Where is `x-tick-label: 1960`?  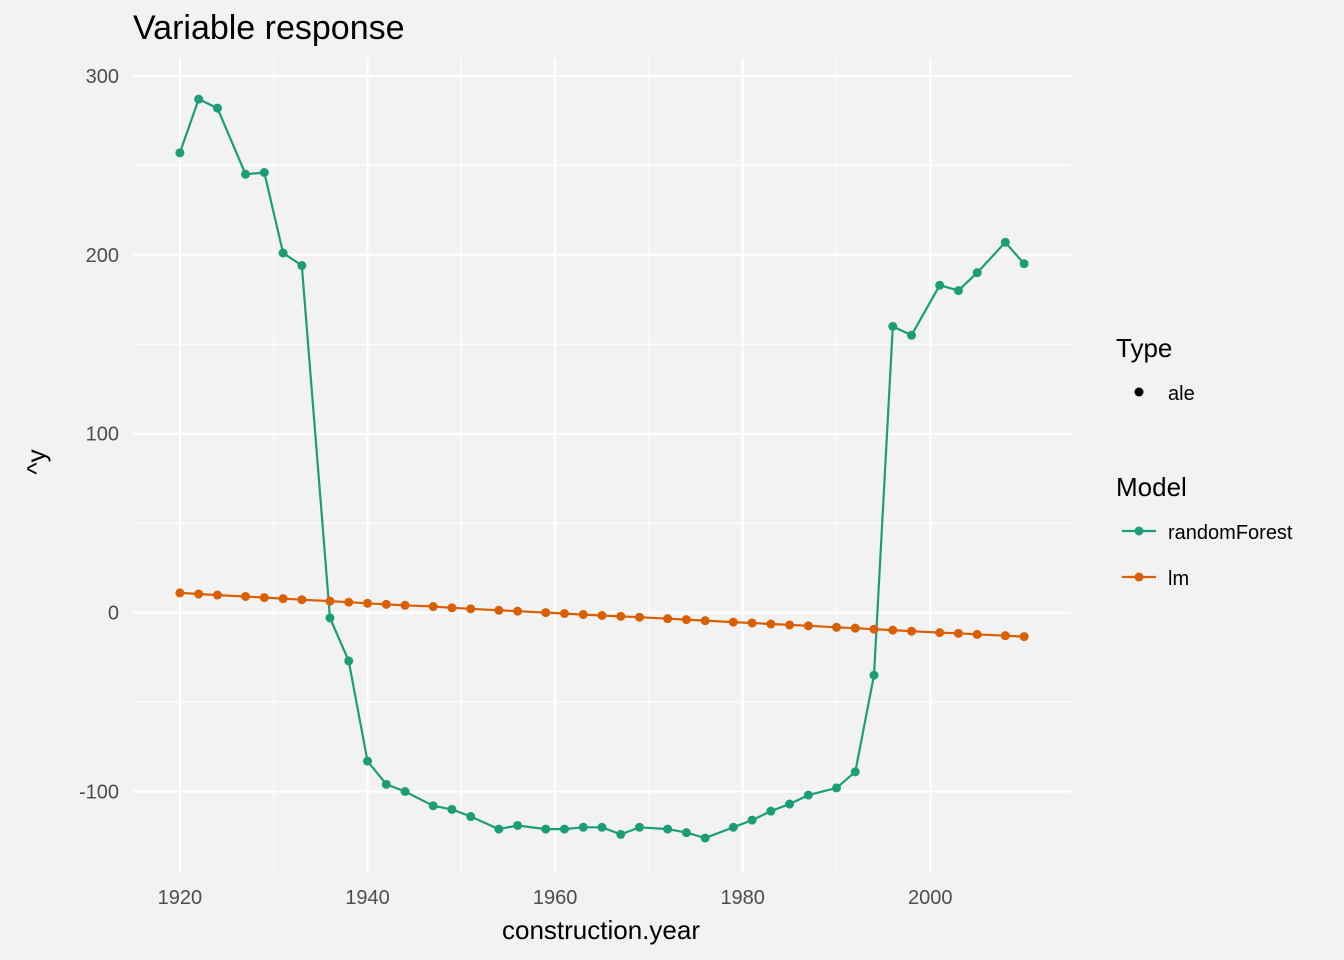 x-tick-label: 1960 is located at coordinates (555, 898).